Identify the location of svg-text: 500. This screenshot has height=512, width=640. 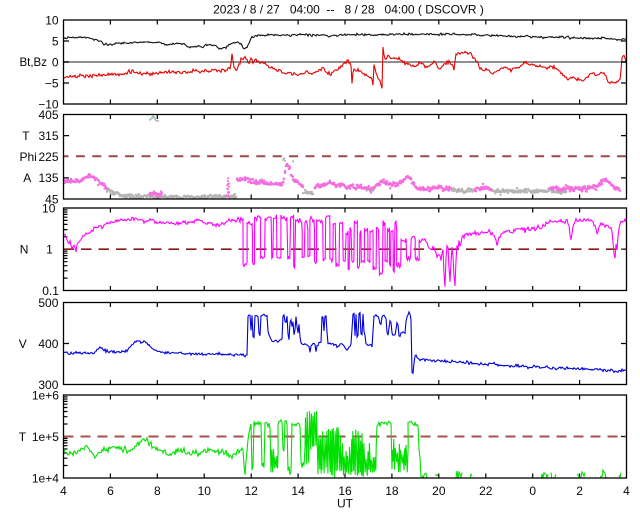
(48, 303).